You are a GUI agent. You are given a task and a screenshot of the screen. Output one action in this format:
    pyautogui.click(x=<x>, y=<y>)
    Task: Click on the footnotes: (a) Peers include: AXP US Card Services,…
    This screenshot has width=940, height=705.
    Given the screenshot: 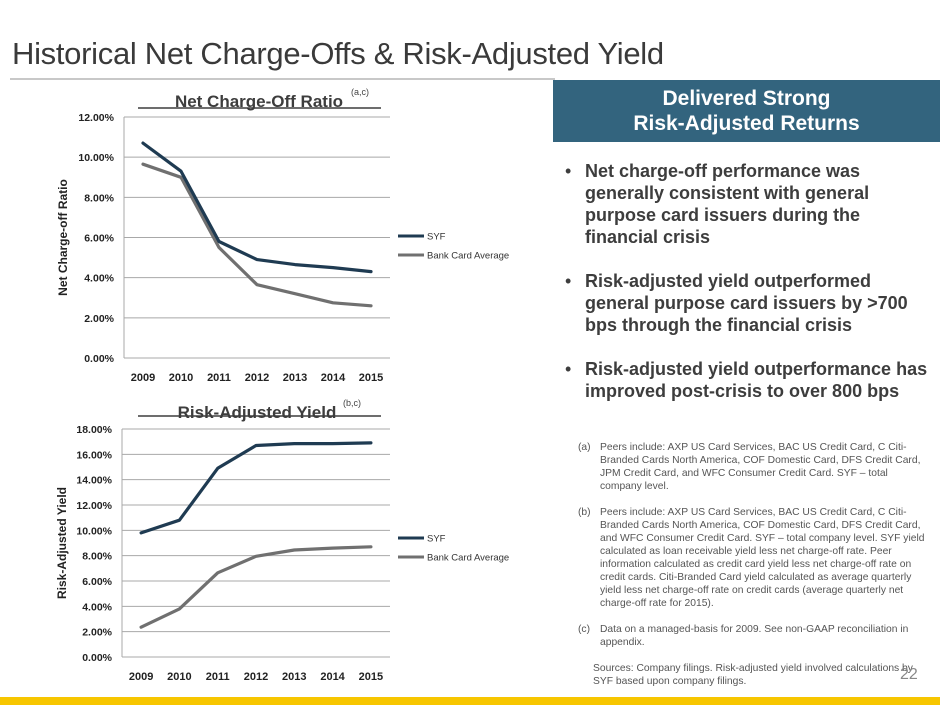 What is the action you would take?
    pyautogui.click(x=753, y=564)
    